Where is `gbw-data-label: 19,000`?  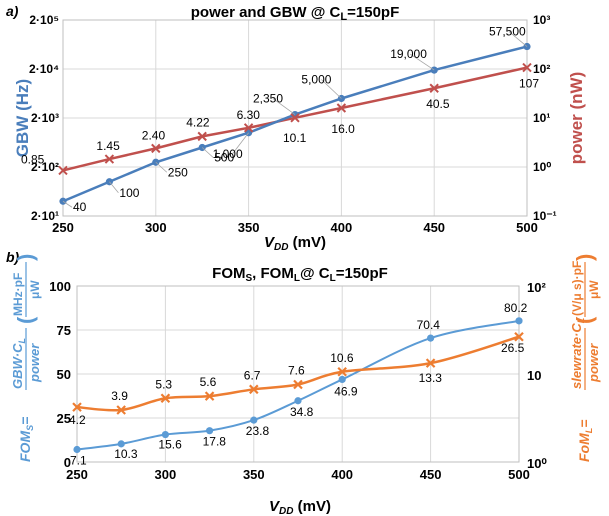 gbw-data-label: 19,000 is located at coordinates (408, 54).